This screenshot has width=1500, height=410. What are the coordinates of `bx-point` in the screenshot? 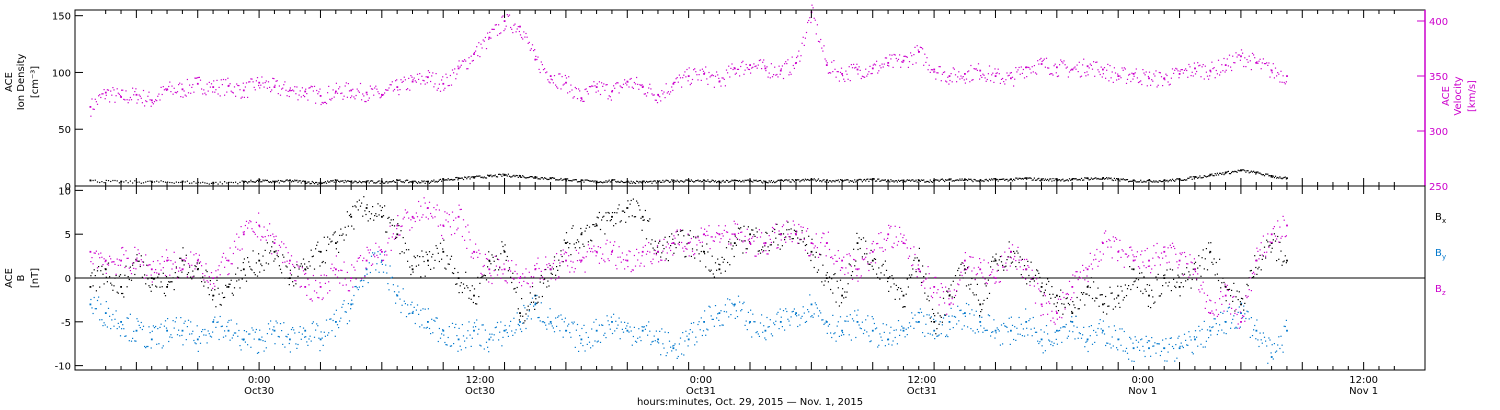 It's located at (995, 260).